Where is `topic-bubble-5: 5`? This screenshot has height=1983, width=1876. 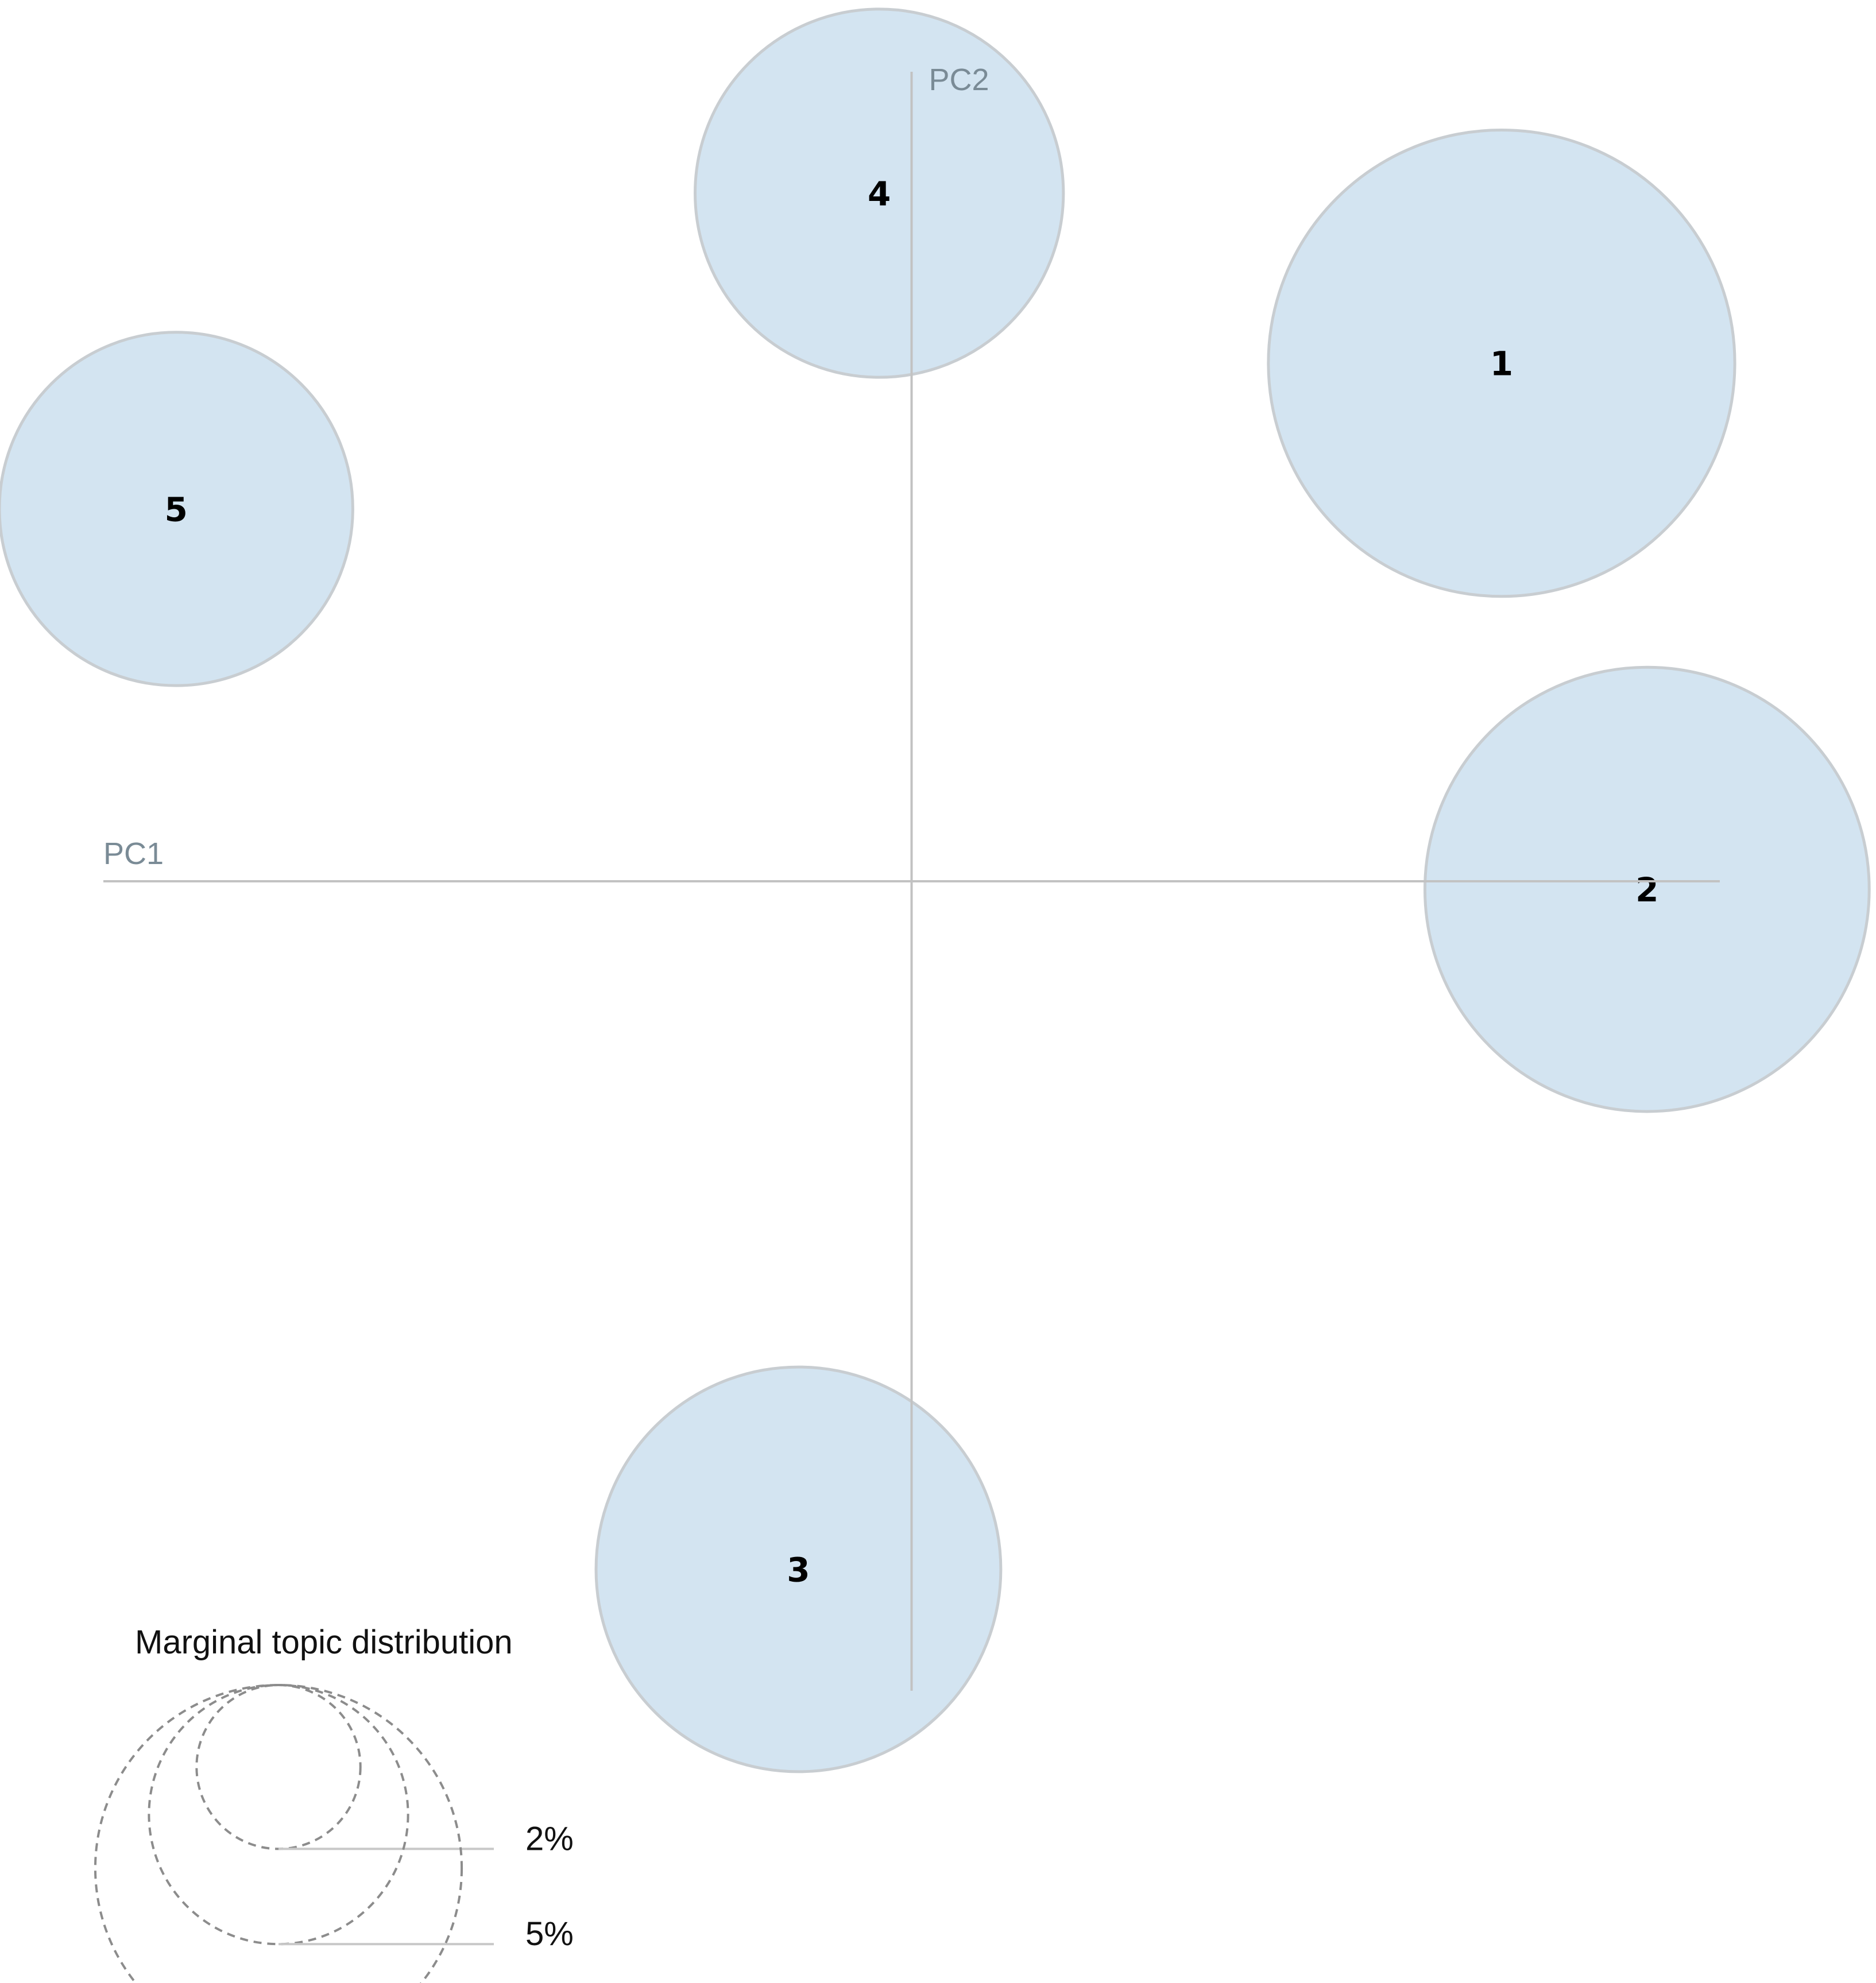
topic-bubble-5: 5 is located at coordinates (177, 509).